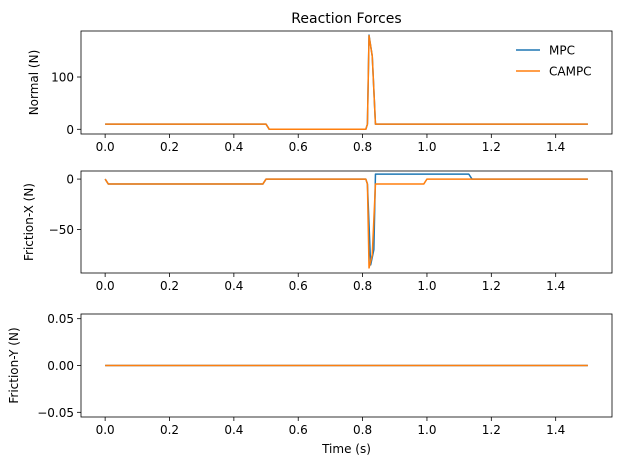  I want to click on y-tick-label: −0.05, so click(55, 413).